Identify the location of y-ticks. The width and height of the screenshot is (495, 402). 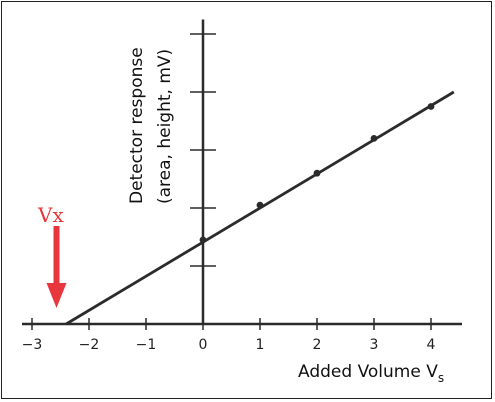
(203, 150).